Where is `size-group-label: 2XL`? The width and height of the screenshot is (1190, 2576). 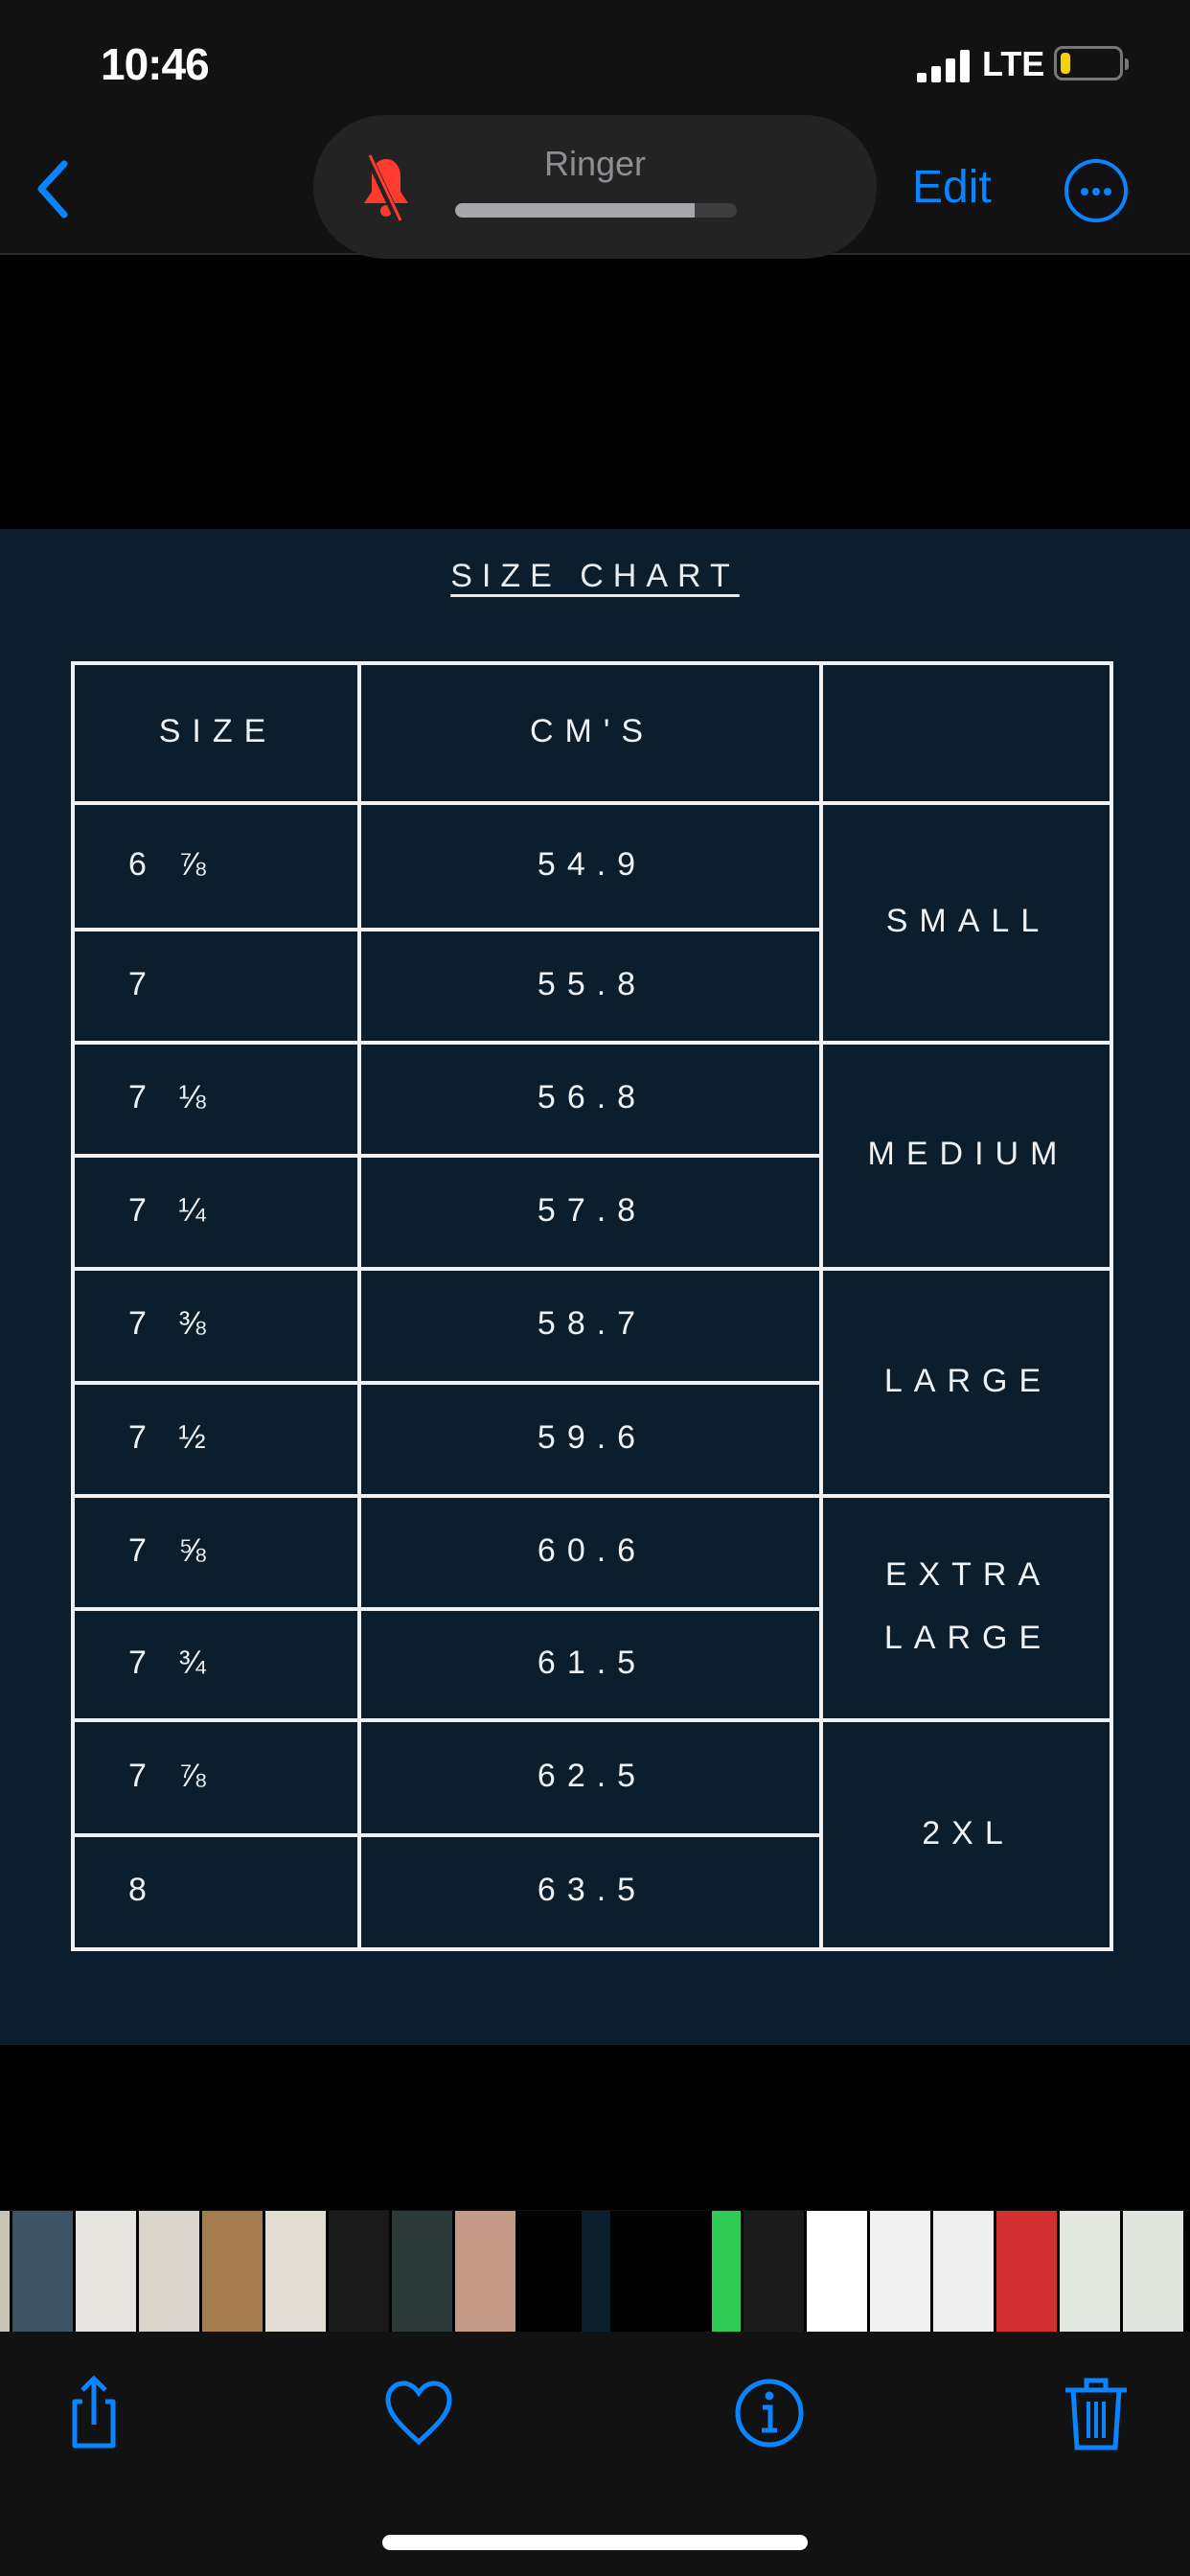 size-group-label: 2XL is located at coordinates (968, 1833).